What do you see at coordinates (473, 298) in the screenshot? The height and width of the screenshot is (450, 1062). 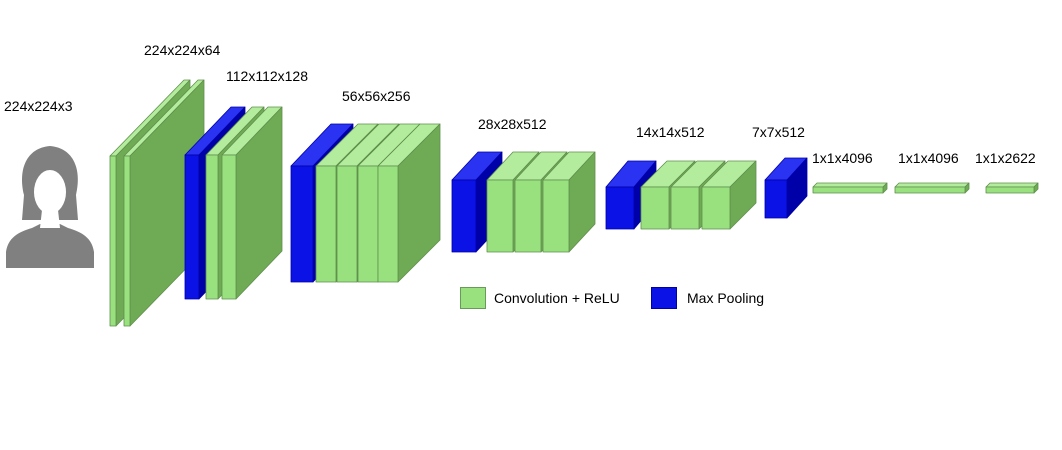 I see `legend-conv-swatch` at bounding box center [473, 298].